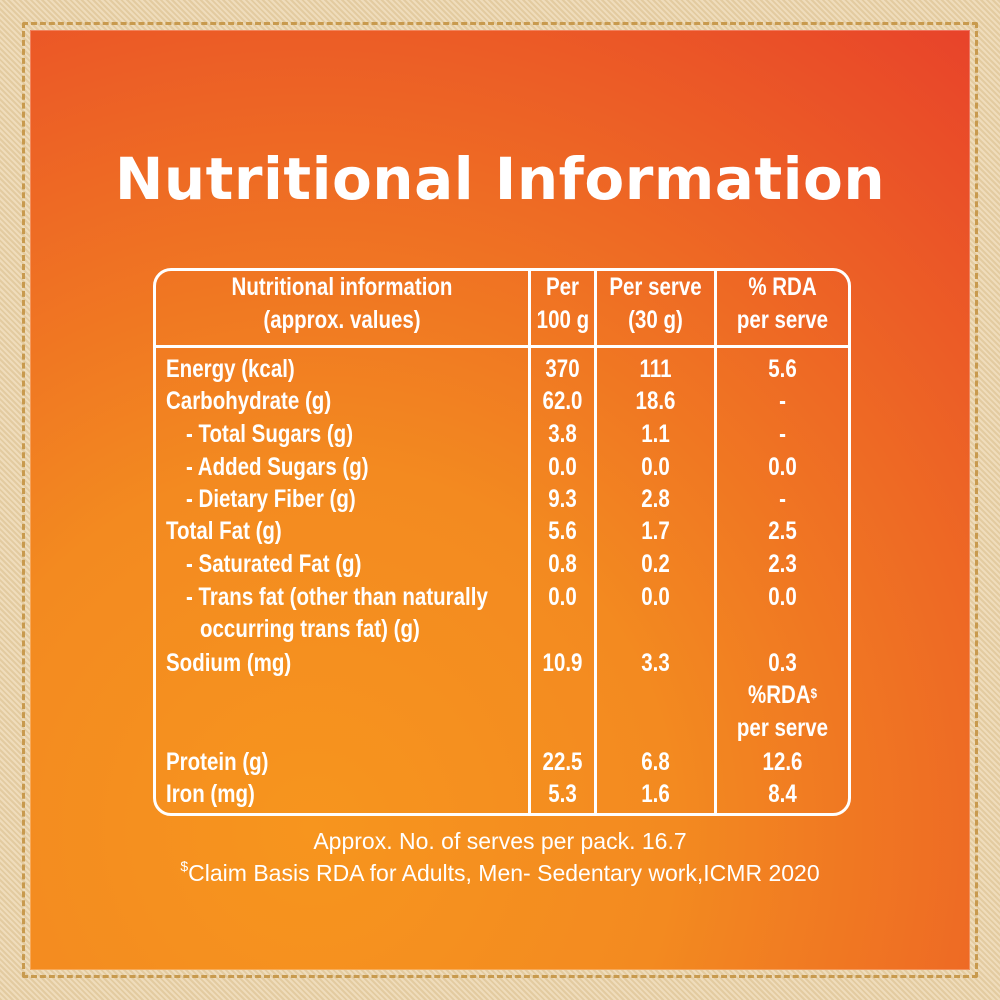  What do you see at coordinates (655, 401) in the screenshot?
I see `row-perserve: 18.6` at bounding box center [655, 401].